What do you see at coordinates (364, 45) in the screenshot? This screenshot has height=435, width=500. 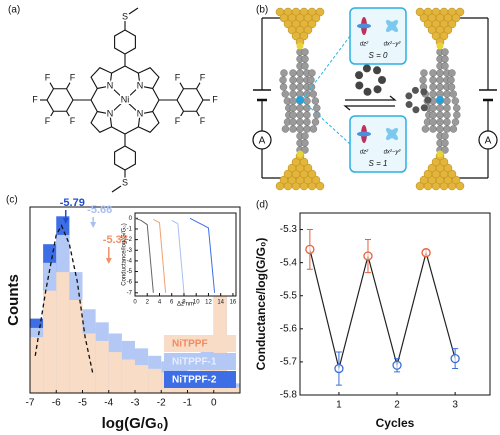 I see `orbital-label: dz²` at bounding box center [364, 45].